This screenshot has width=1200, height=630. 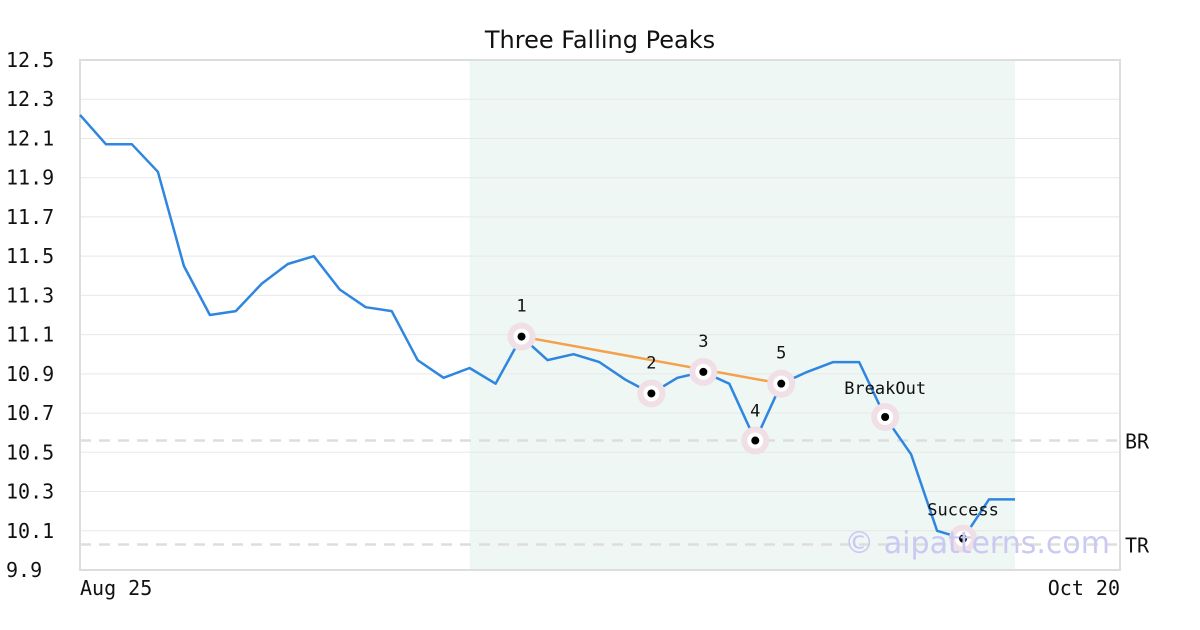 What do you see at coordinates (30, 138) in the screenshot?
I see `y-tick-label: 12.1` at bounding box center [30, 138].